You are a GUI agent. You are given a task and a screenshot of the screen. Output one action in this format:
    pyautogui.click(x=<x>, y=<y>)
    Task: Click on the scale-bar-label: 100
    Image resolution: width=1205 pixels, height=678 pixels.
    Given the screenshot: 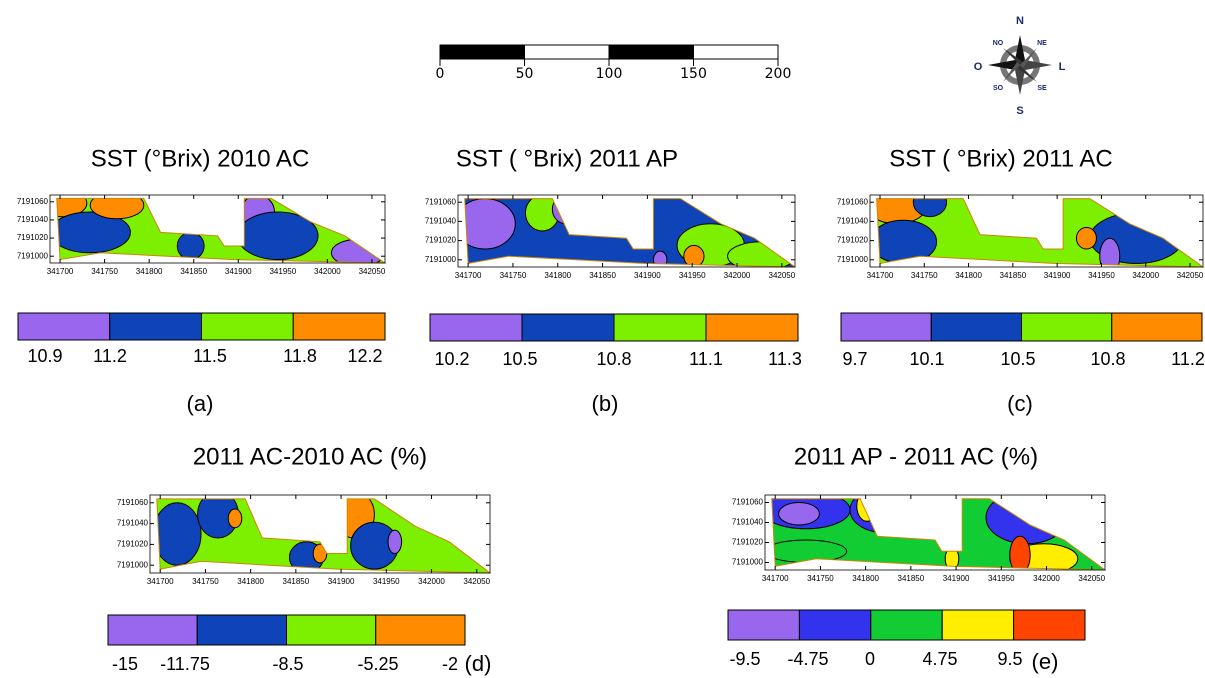 What is the action you would take?
    pyautogui.click(x=609, y=74)
    